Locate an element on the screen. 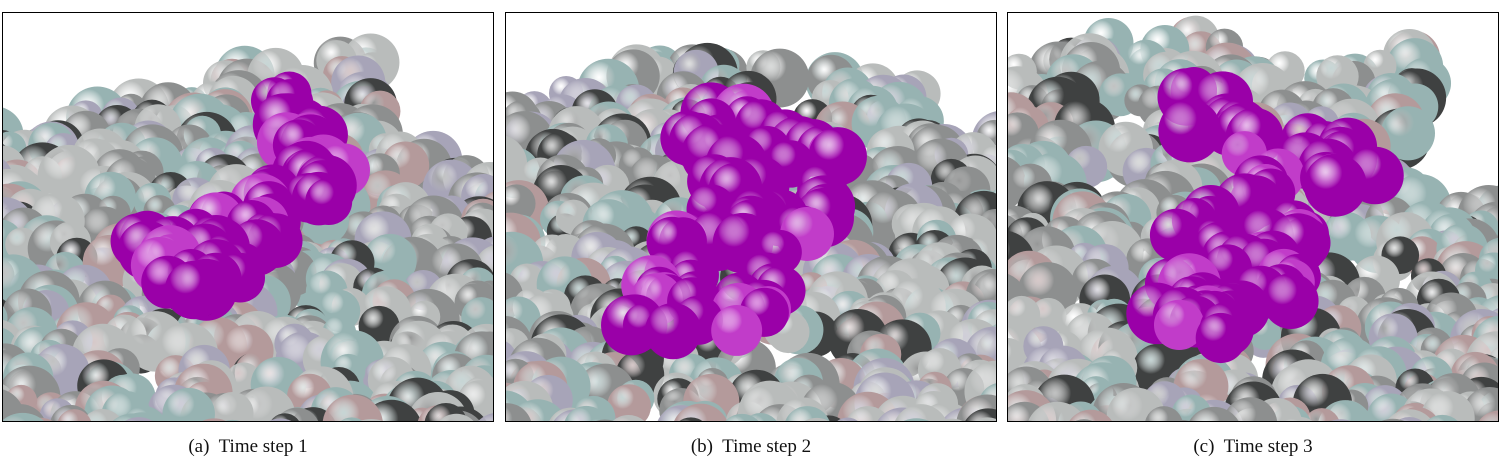 The width and height of the screenshot is (1505, 464). caption-a: (a) Time step 1 is located at coordinates (248, 447).